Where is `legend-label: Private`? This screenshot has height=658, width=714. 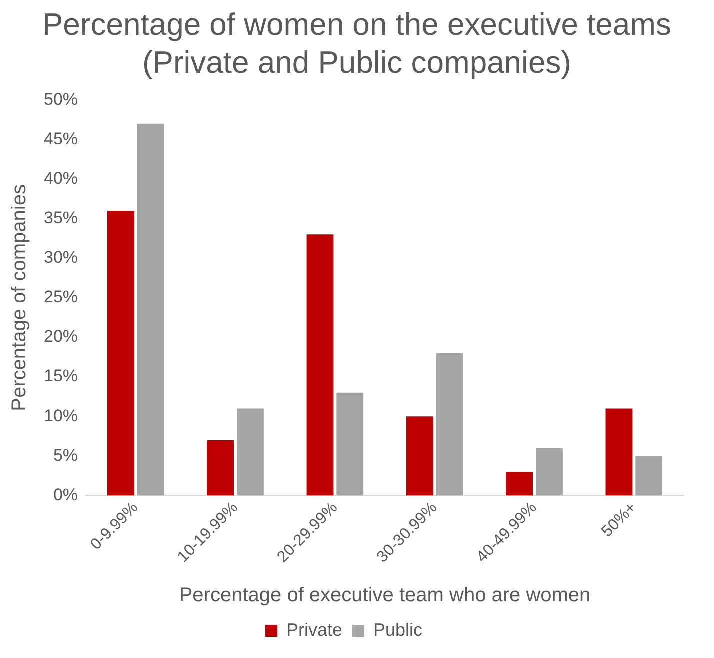 legend-label: Private is located at coordinates (314, 630).